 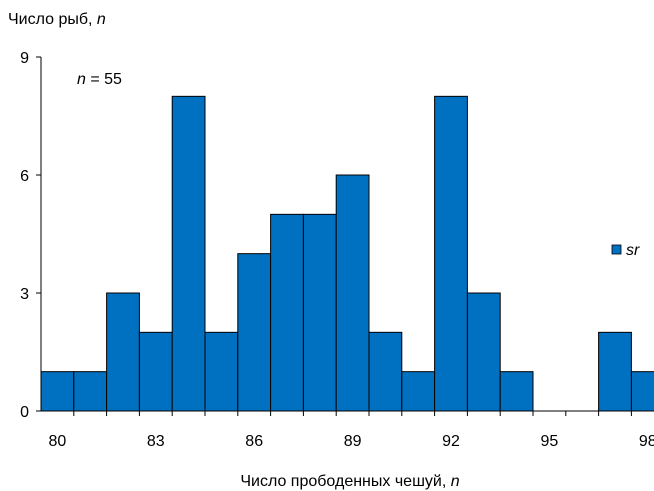 What do you see at coordinates (81, 79) in the screenshot?
I see `sample-size-variable: n` at bounding box center [81, 79].